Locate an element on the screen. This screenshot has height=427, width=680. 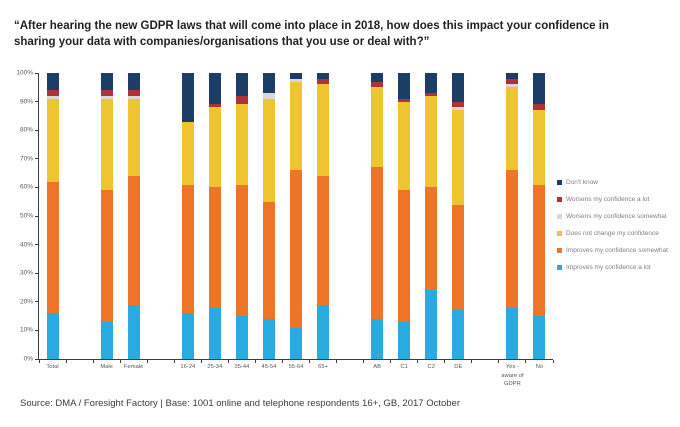
x-axis-category-label: C1 is located at coordinates (404, 367).